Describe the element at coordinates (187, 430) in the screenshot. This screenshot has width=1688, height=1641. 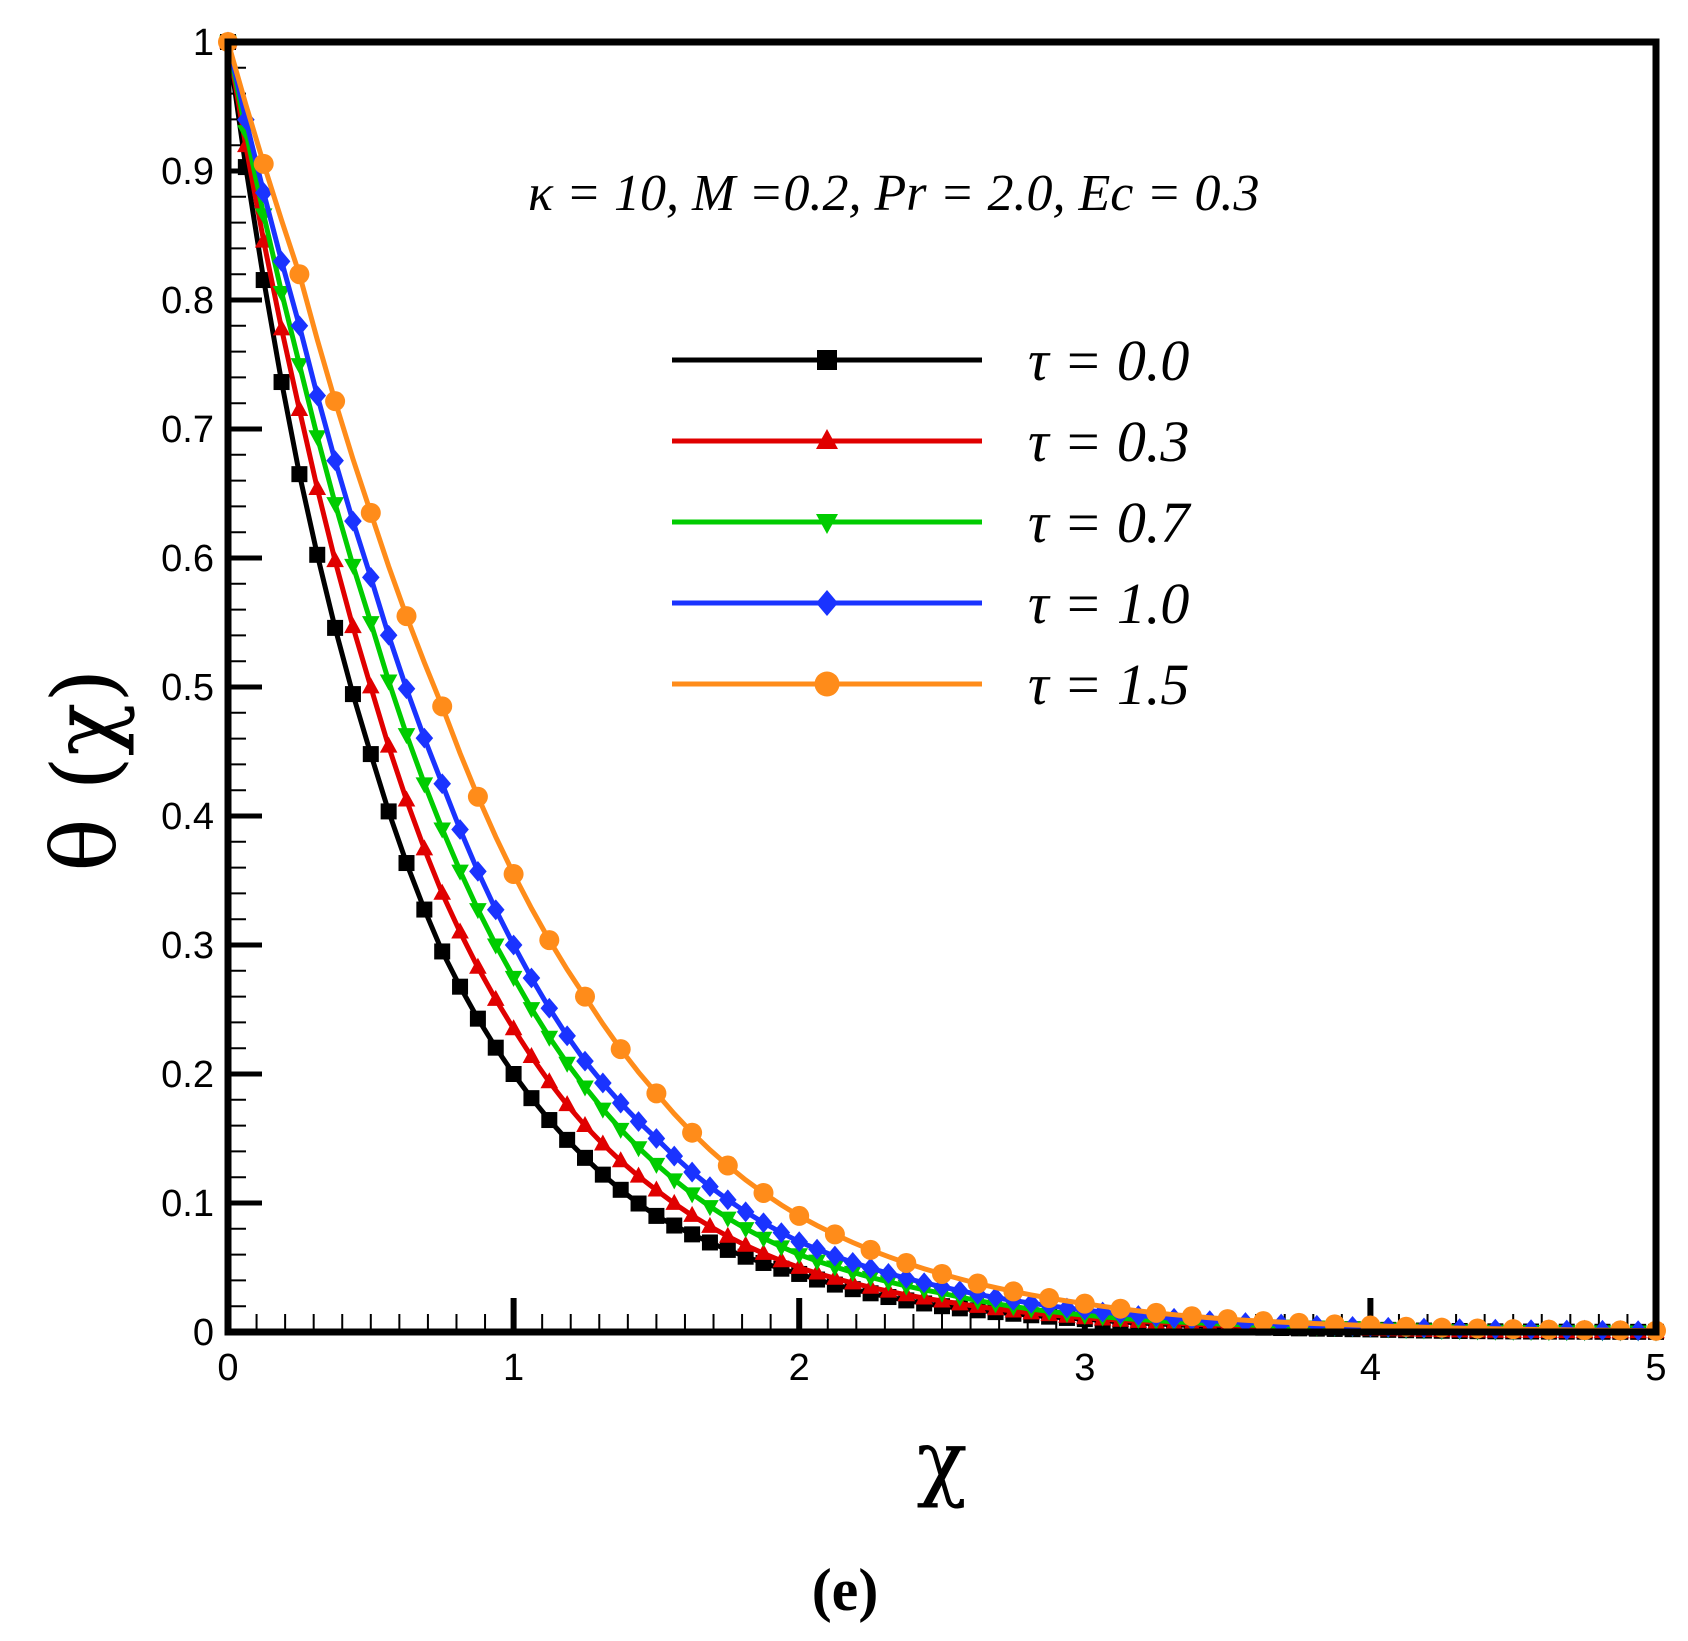
I see `y-tick-label: 0.7` at that location.